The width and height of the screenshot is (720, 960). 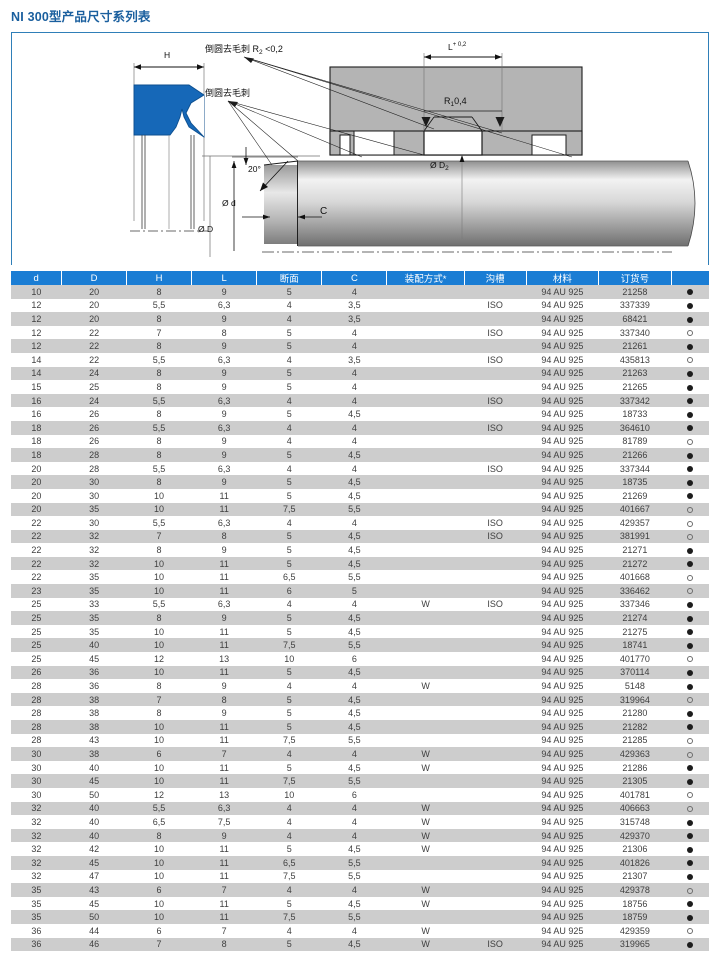 I want to click on col-header-stock, so click(x=690, y=277).